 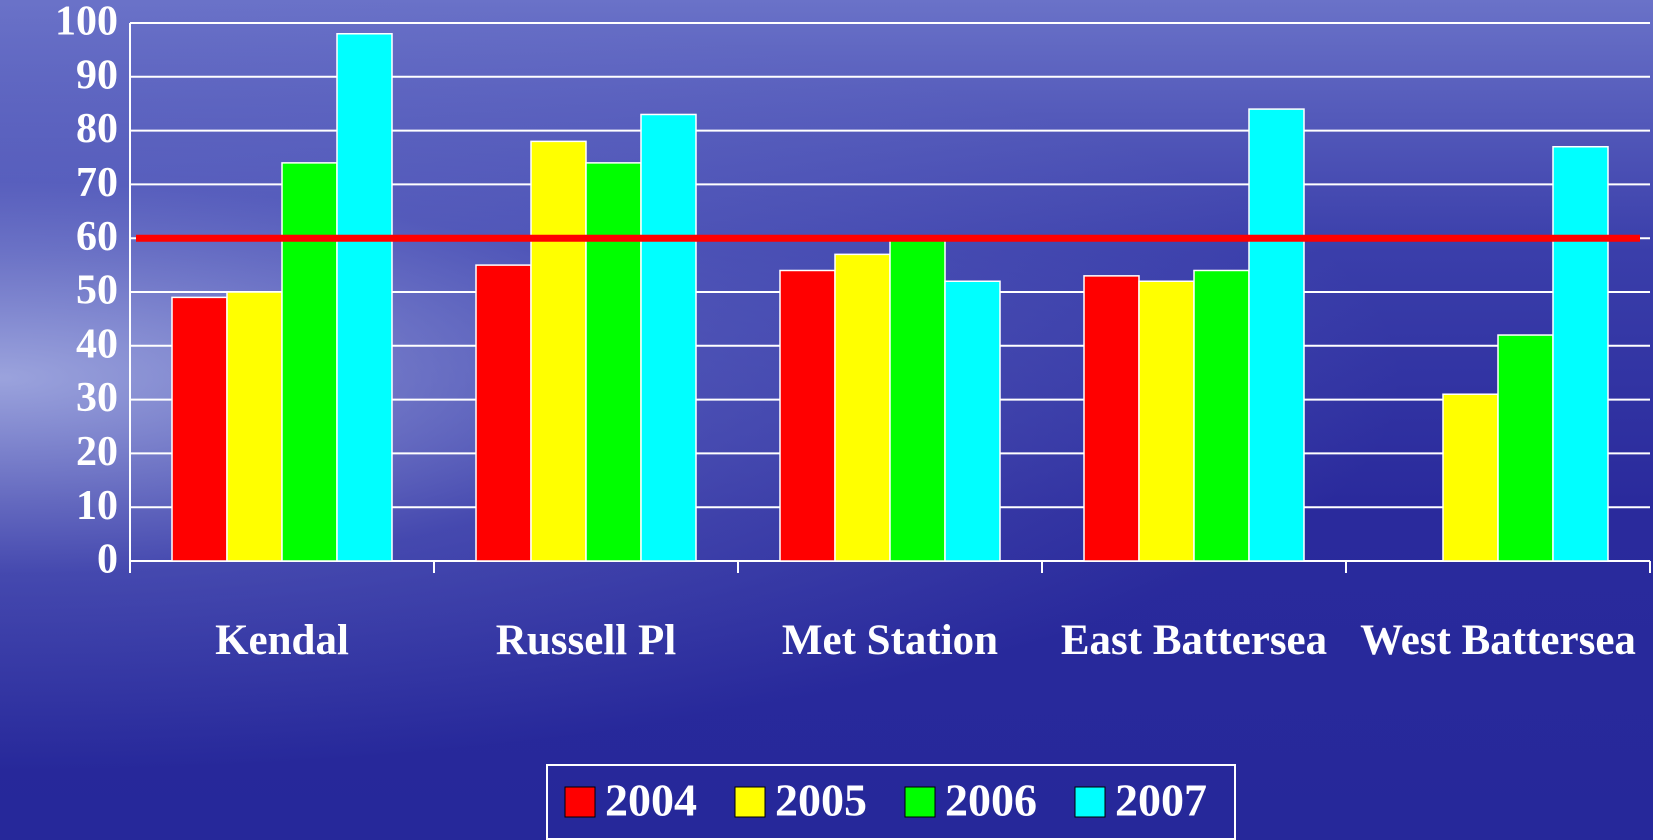 I want to click on x-tick-label: Kendal, so click(x=282, y=640).